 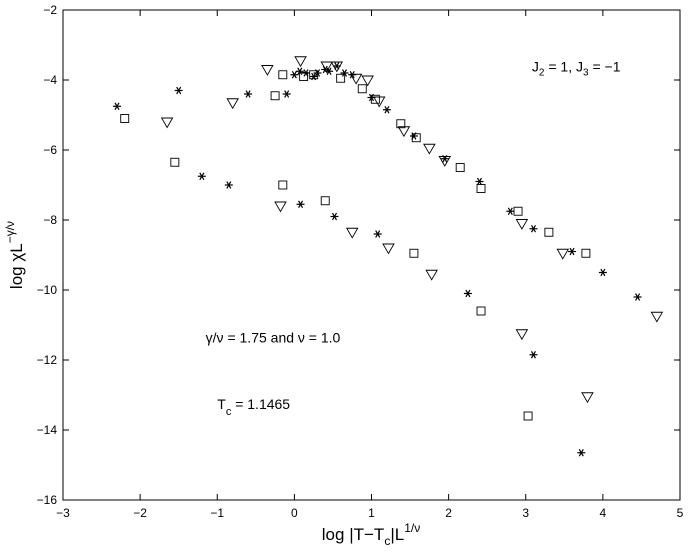 I want to click on x-tick-label: −1, so click(x=217, y=513).